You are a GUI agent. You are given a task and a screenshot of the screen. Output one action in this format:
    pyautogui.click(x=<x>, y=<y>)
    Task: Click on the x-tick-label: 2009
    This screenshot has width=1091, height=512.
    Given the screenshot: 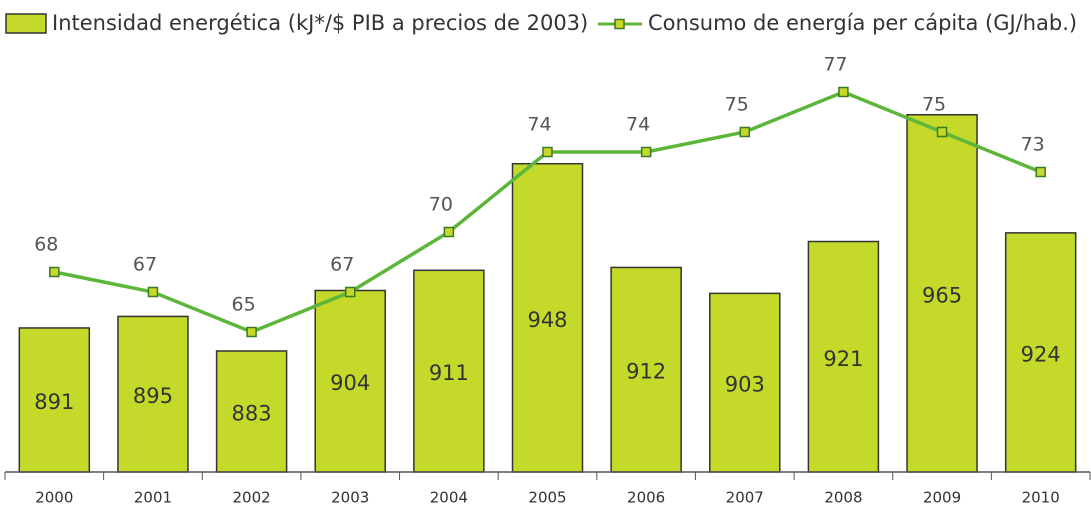 What is the action you would take?
    pyautogui.click(x=942, y=498)
    